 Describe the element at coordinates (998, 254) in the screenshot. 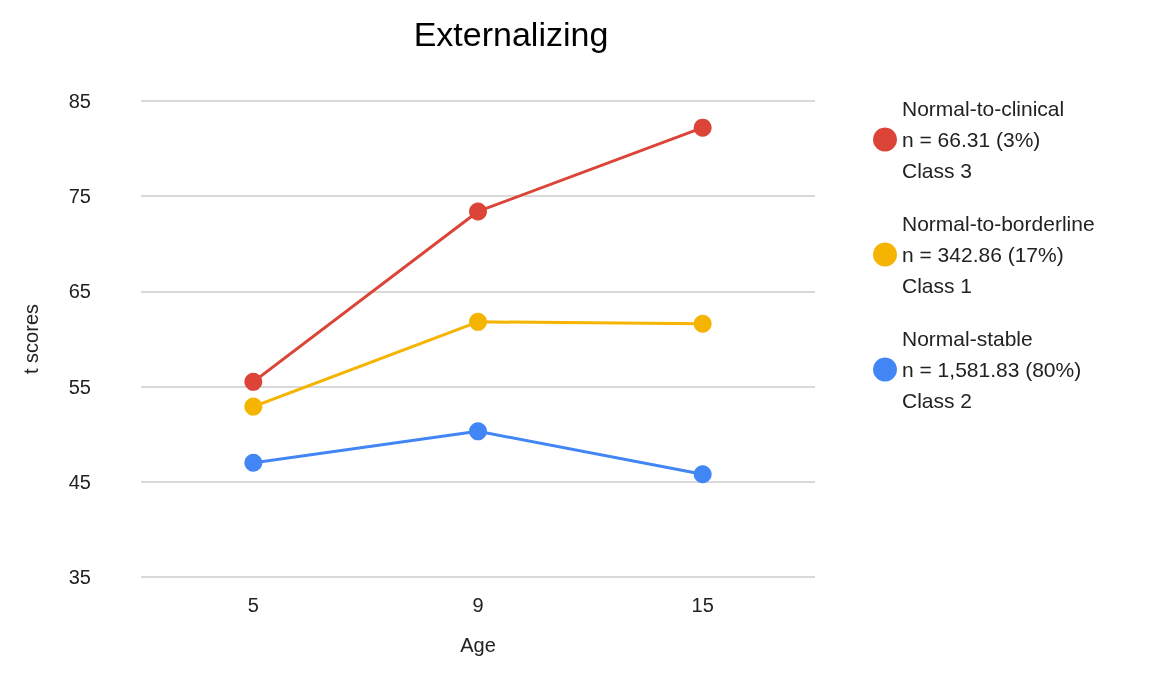

I see `legend-label: Normal-to-borderline n = 342.86 (17%) Class 1` at that location.